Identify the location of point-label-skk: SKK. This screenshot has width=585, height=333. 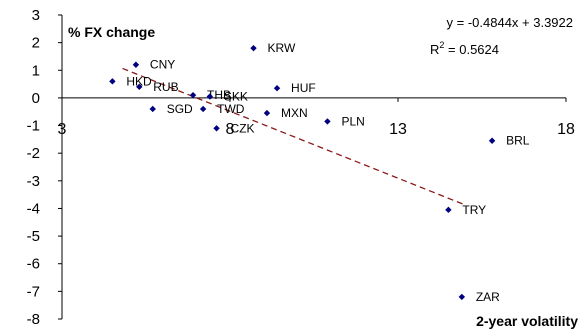
(236, 97).